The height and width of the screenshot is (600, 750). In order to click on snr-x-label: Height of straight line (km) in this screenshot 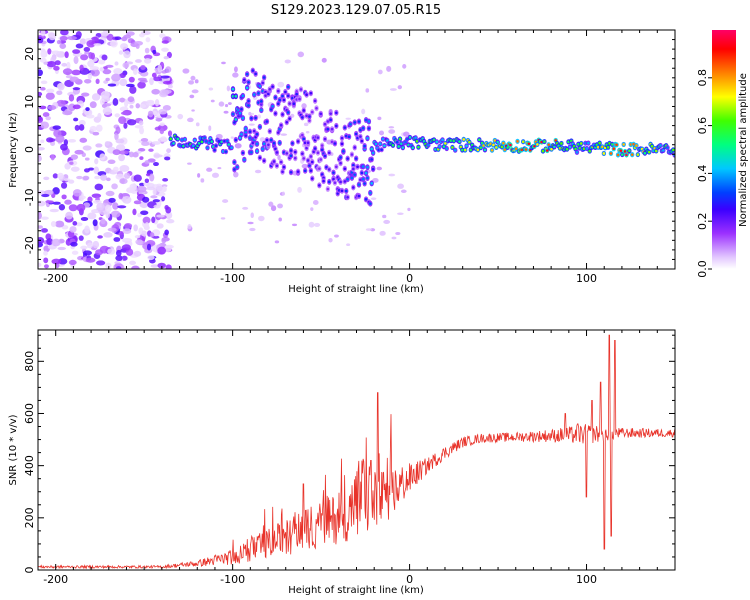, I will do `click(356, 590)`.